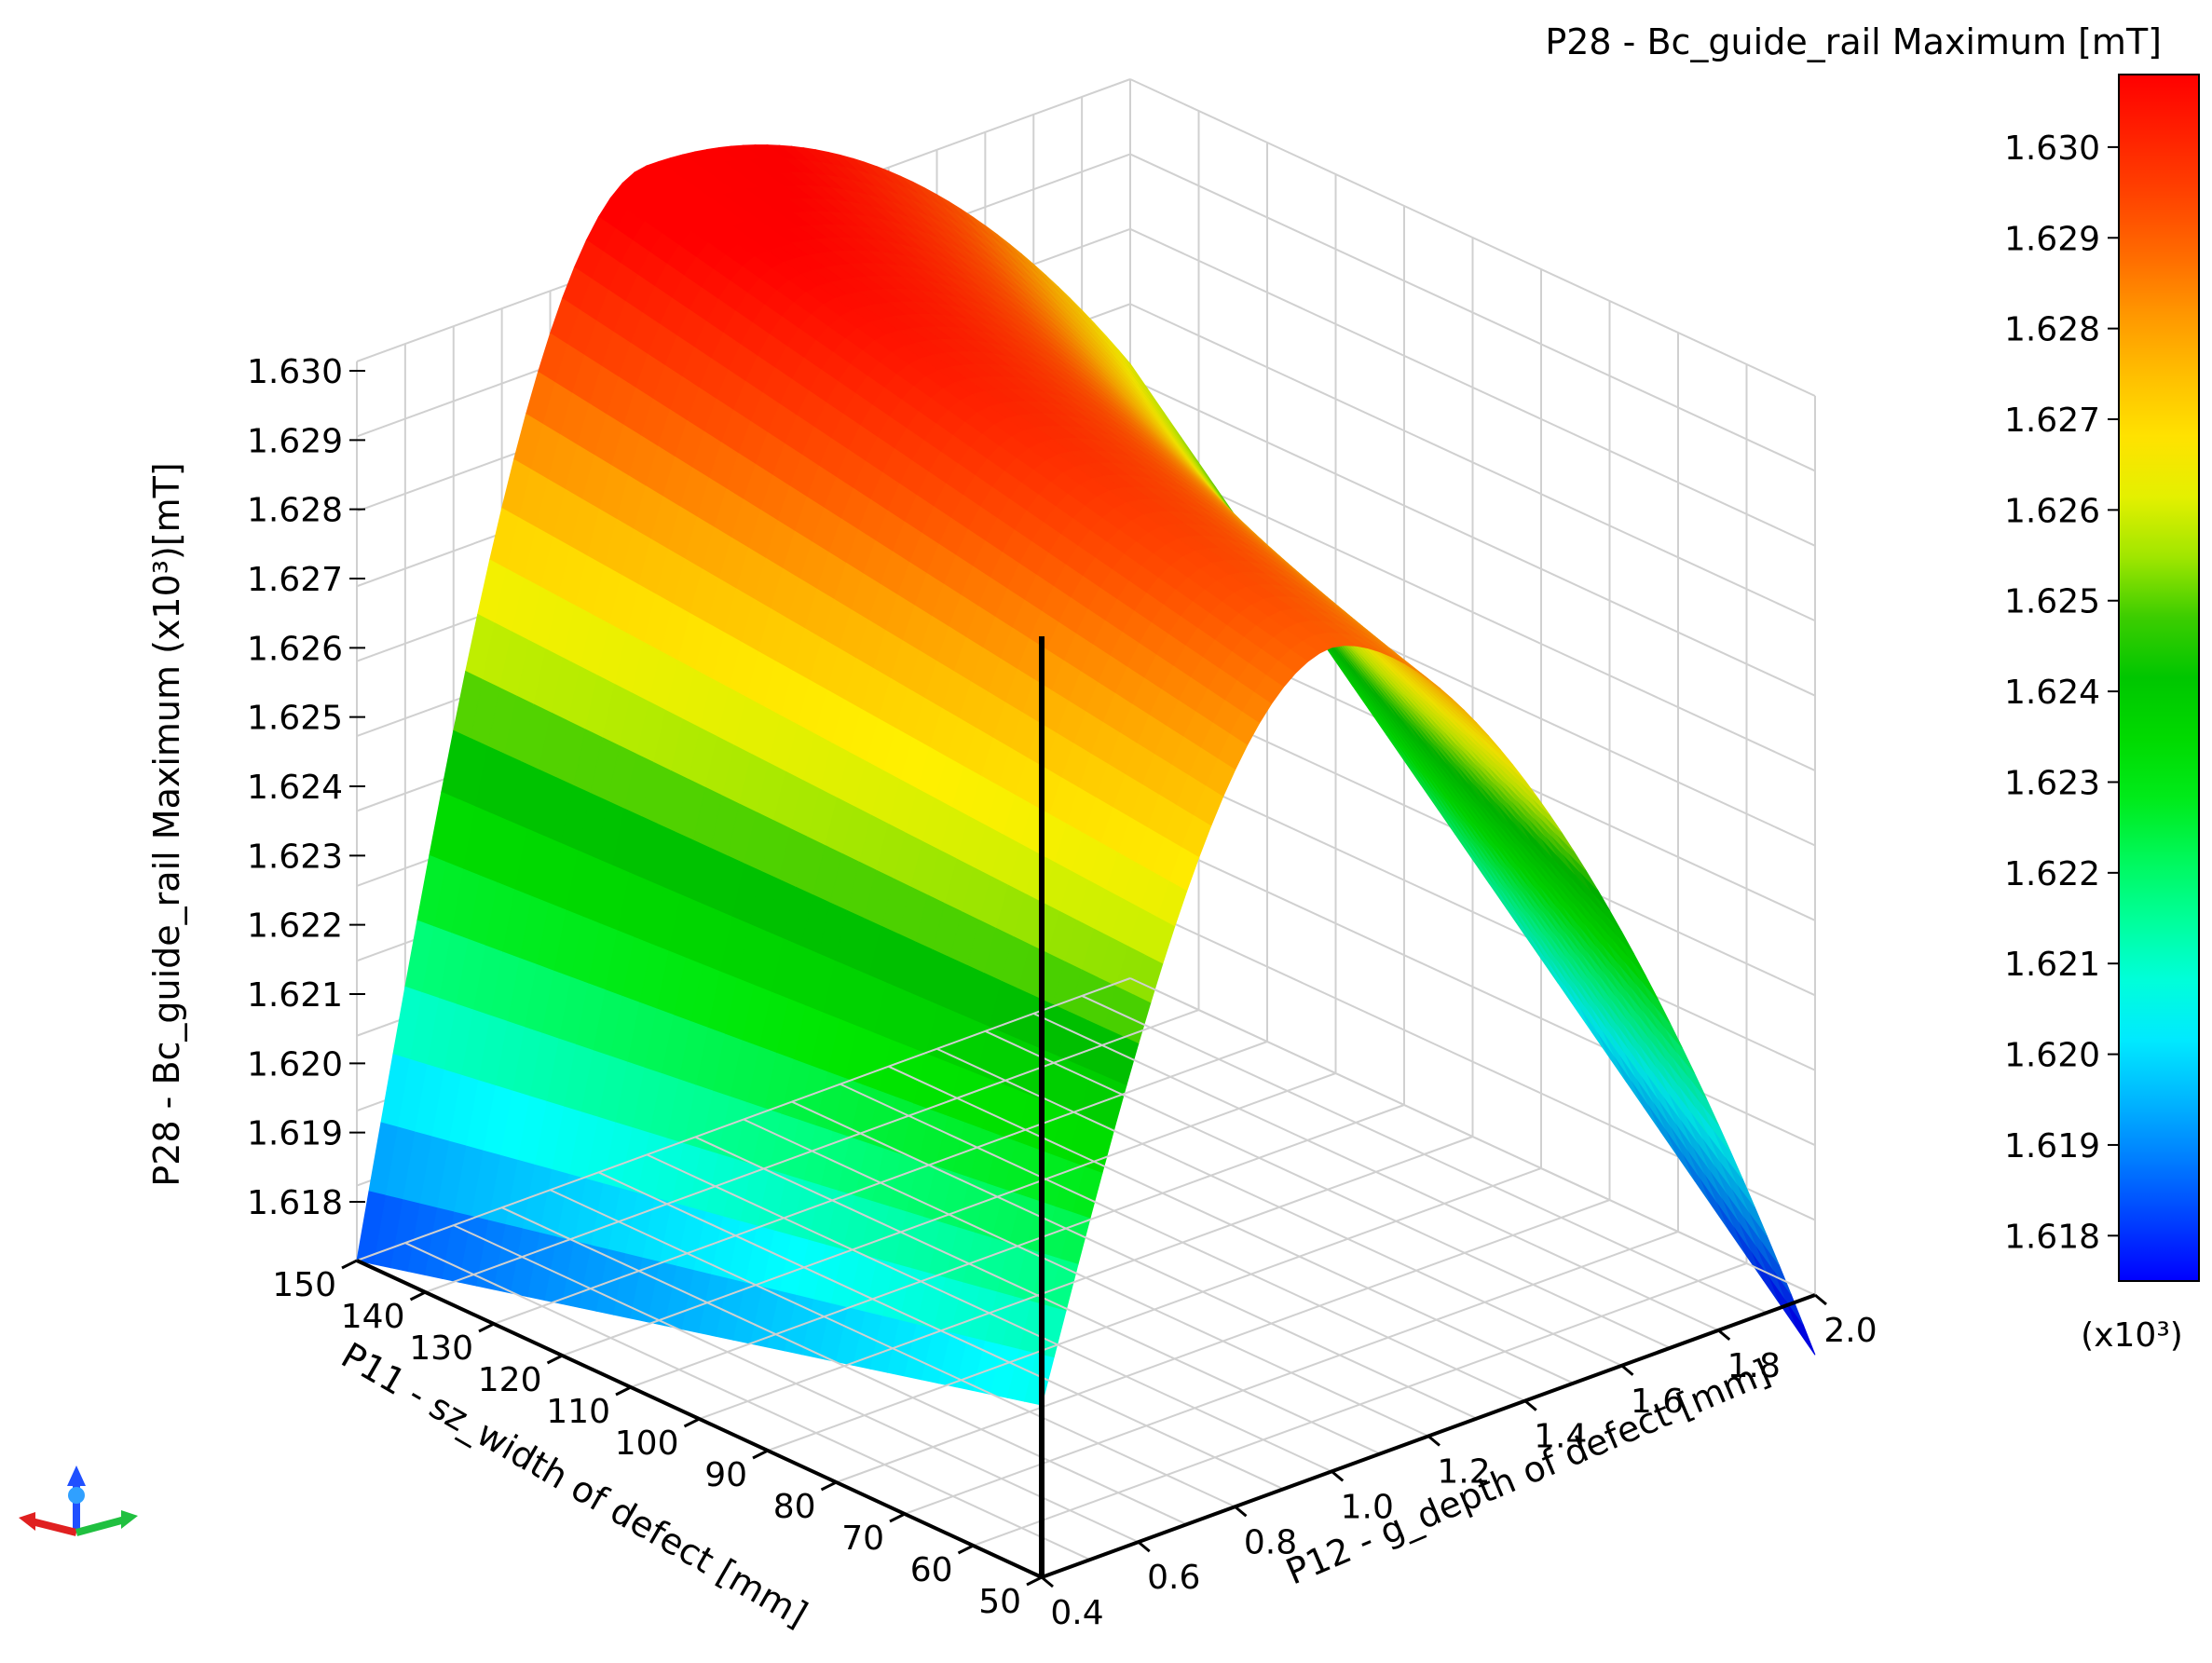  I want to click on colorbar-gradient, so click(2159, 678).